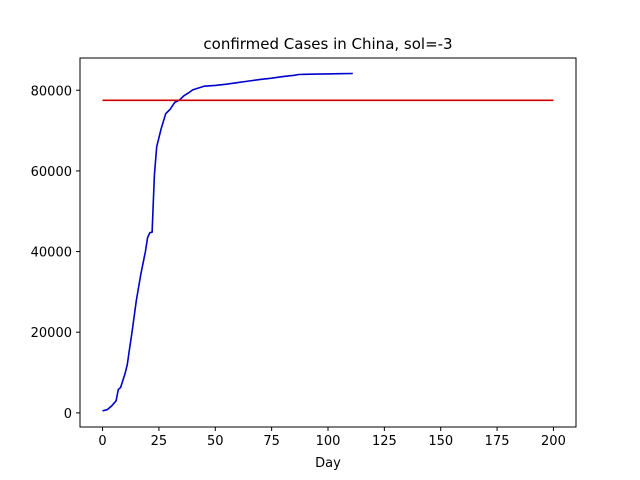 Image resolution: width=640 pixels, height=480 pixels. What do you see at coordinates (51, 172) in the screenshot?
I see `y-tick-label: 60000` at bounding box center [51, 172].